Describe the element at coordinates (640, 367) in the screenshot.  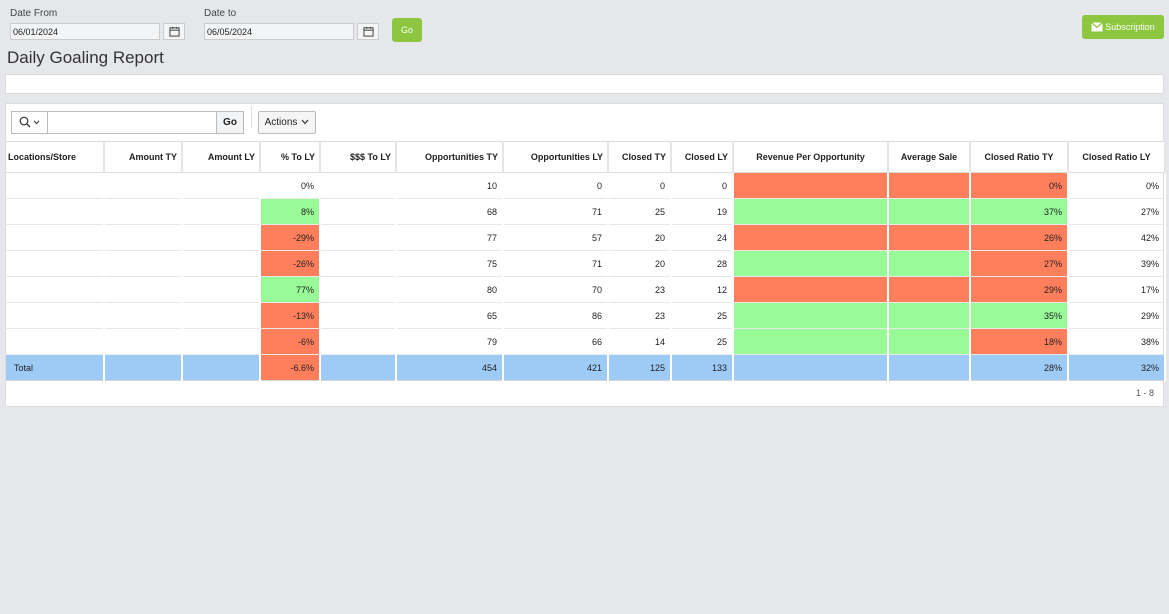
I see `total-closed-ty: 125` at that location.